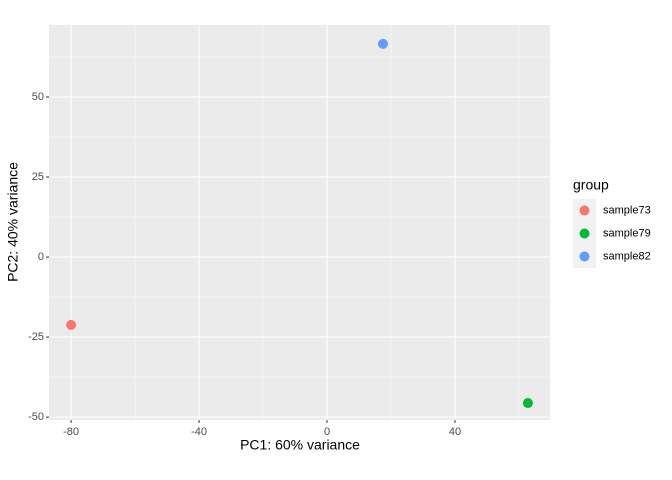 The width and height of the screenshot is (672, 480). What do you see at coordinates (627, 233) in the screenshot?
I see `legend-label: sample79` at bounding box center [627, 233].